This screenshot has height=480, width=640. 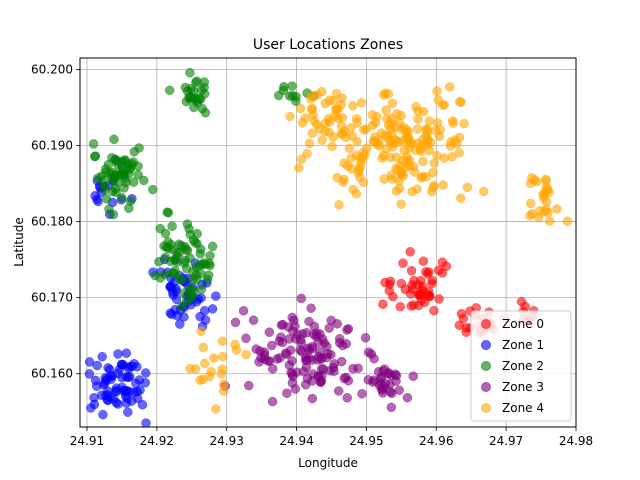 I want to click on y-axis-label: Latitude, so click(x=19, y=241).